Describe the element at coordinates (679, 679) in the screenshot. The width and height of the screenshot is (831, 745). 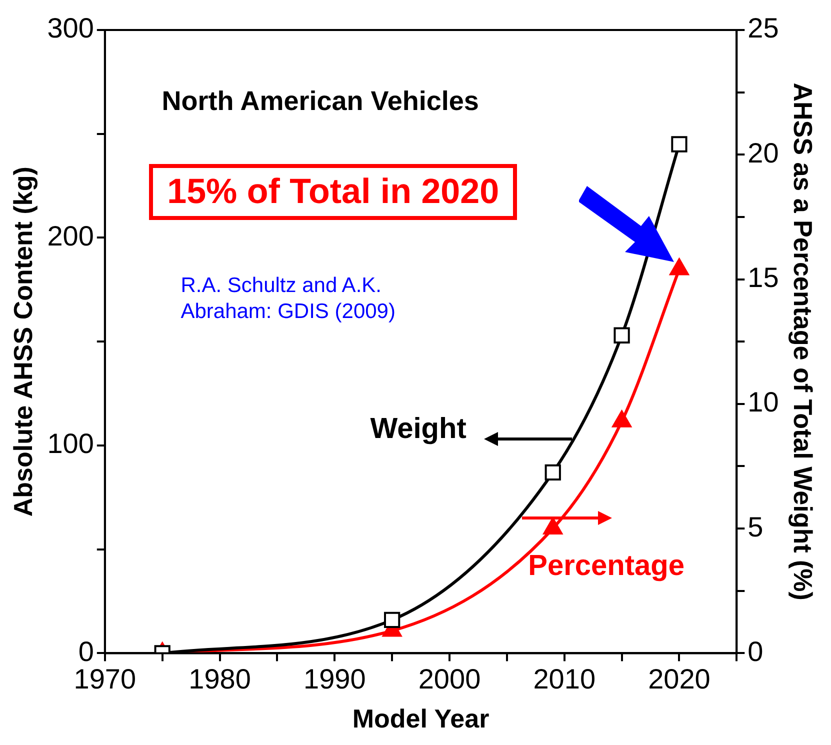
I see `x-tick-label: 2020` at that location.